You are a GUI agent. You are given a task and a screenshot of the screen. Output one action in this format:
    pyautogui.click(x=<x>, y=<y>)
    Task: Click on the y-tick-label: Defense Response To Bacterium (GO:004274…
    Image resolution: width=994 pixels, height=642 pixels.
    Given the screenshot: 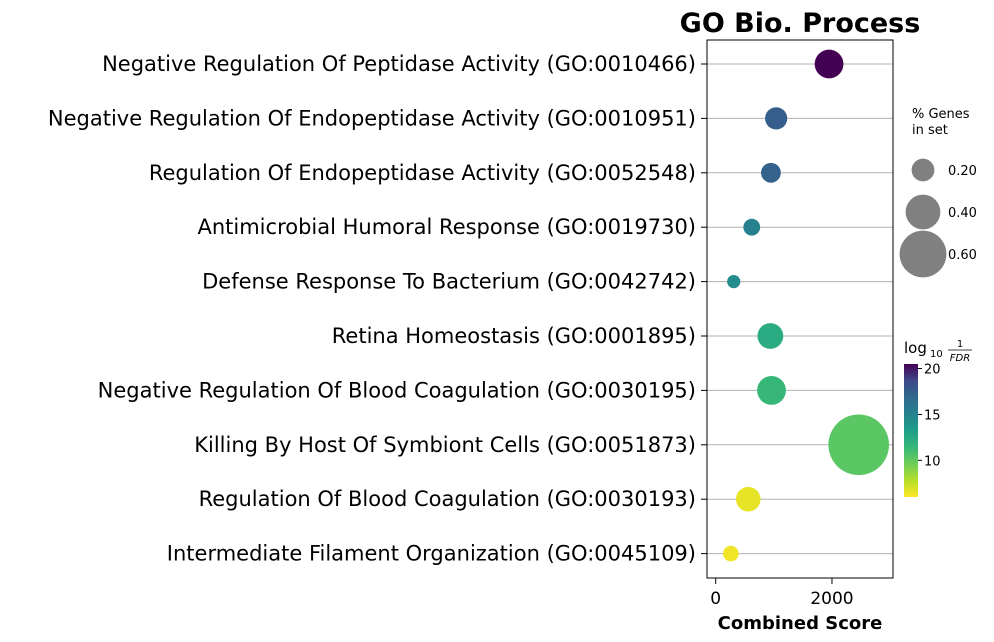 What is the action you would take?
    pyautogui.click(x=449, y=282)
    